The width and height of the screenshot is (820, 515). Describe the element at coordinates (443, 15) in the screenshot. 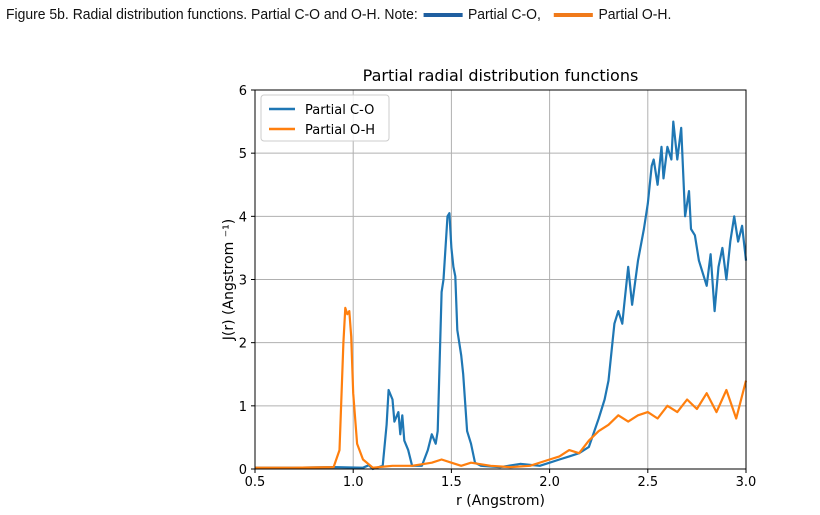

I see `caption-swatch-co` at that location.